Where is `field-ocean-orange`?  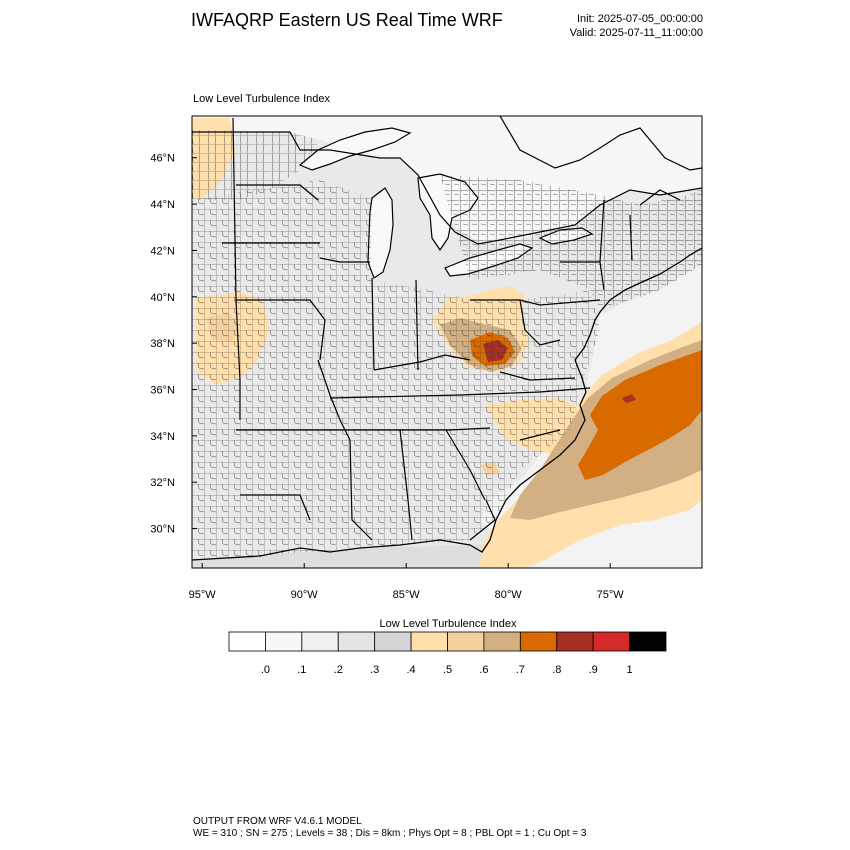 field-ocean-orange is located at coordinates (640, 415).